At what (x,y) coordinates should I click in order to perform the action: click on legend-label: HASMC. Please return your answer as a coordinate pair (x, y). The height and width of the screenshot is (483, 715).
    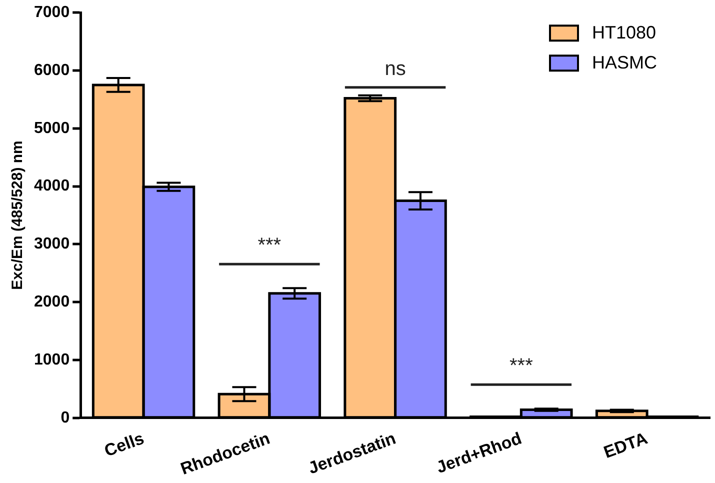
    Looking at the image, I should click on (625, 62).